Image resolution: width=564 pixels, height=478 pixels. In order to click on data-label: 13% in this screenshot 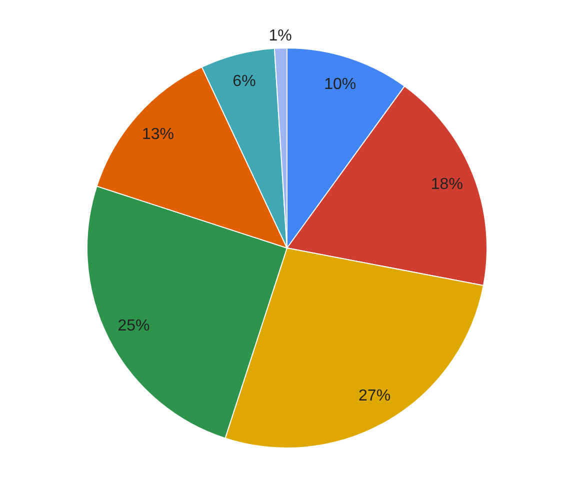, I will do `click(158, 134)`.